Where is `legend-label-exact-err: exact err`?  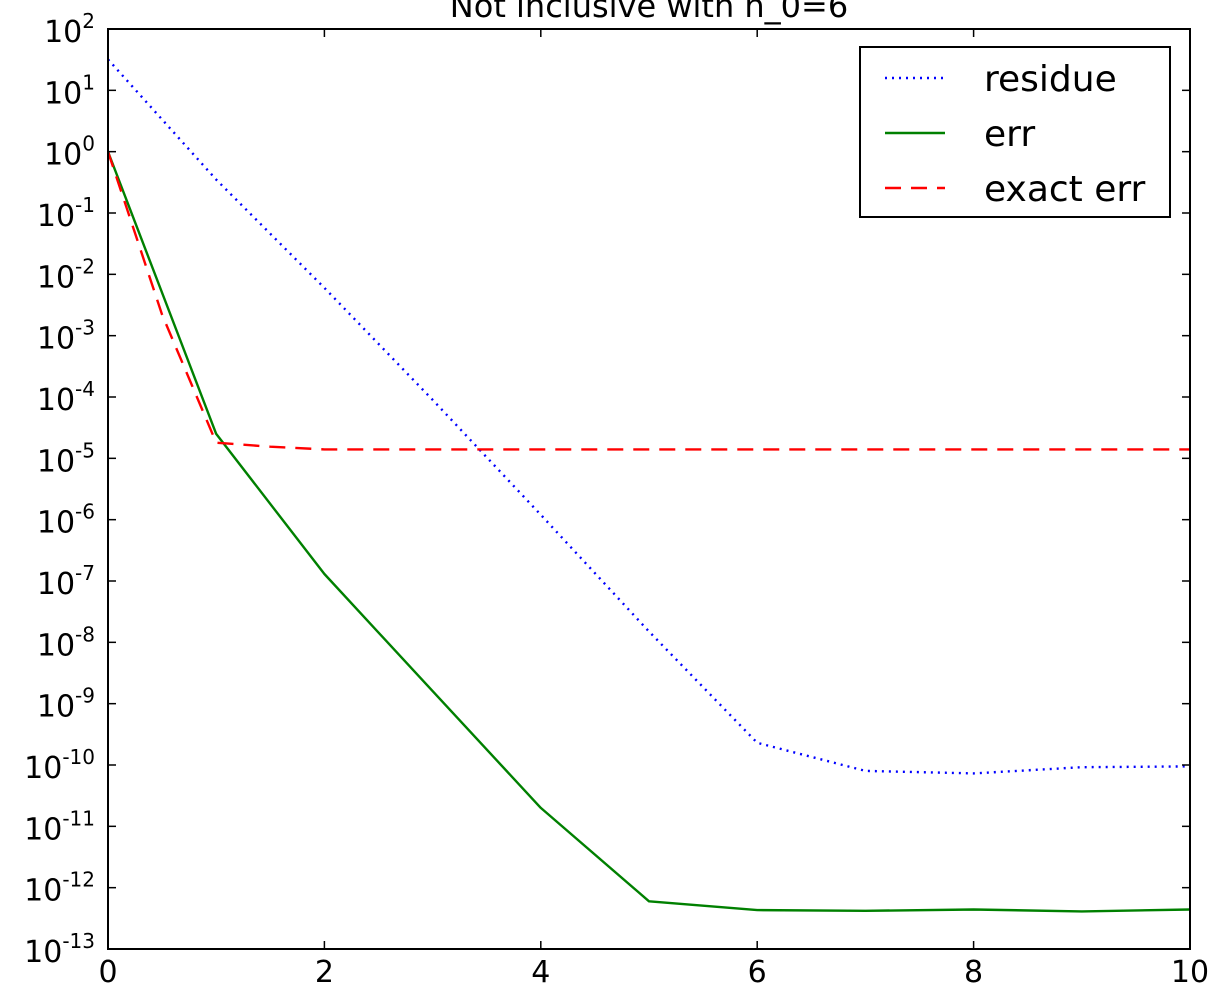
legend-label-exact-err: exact err is located at coordinates (1065, 189).